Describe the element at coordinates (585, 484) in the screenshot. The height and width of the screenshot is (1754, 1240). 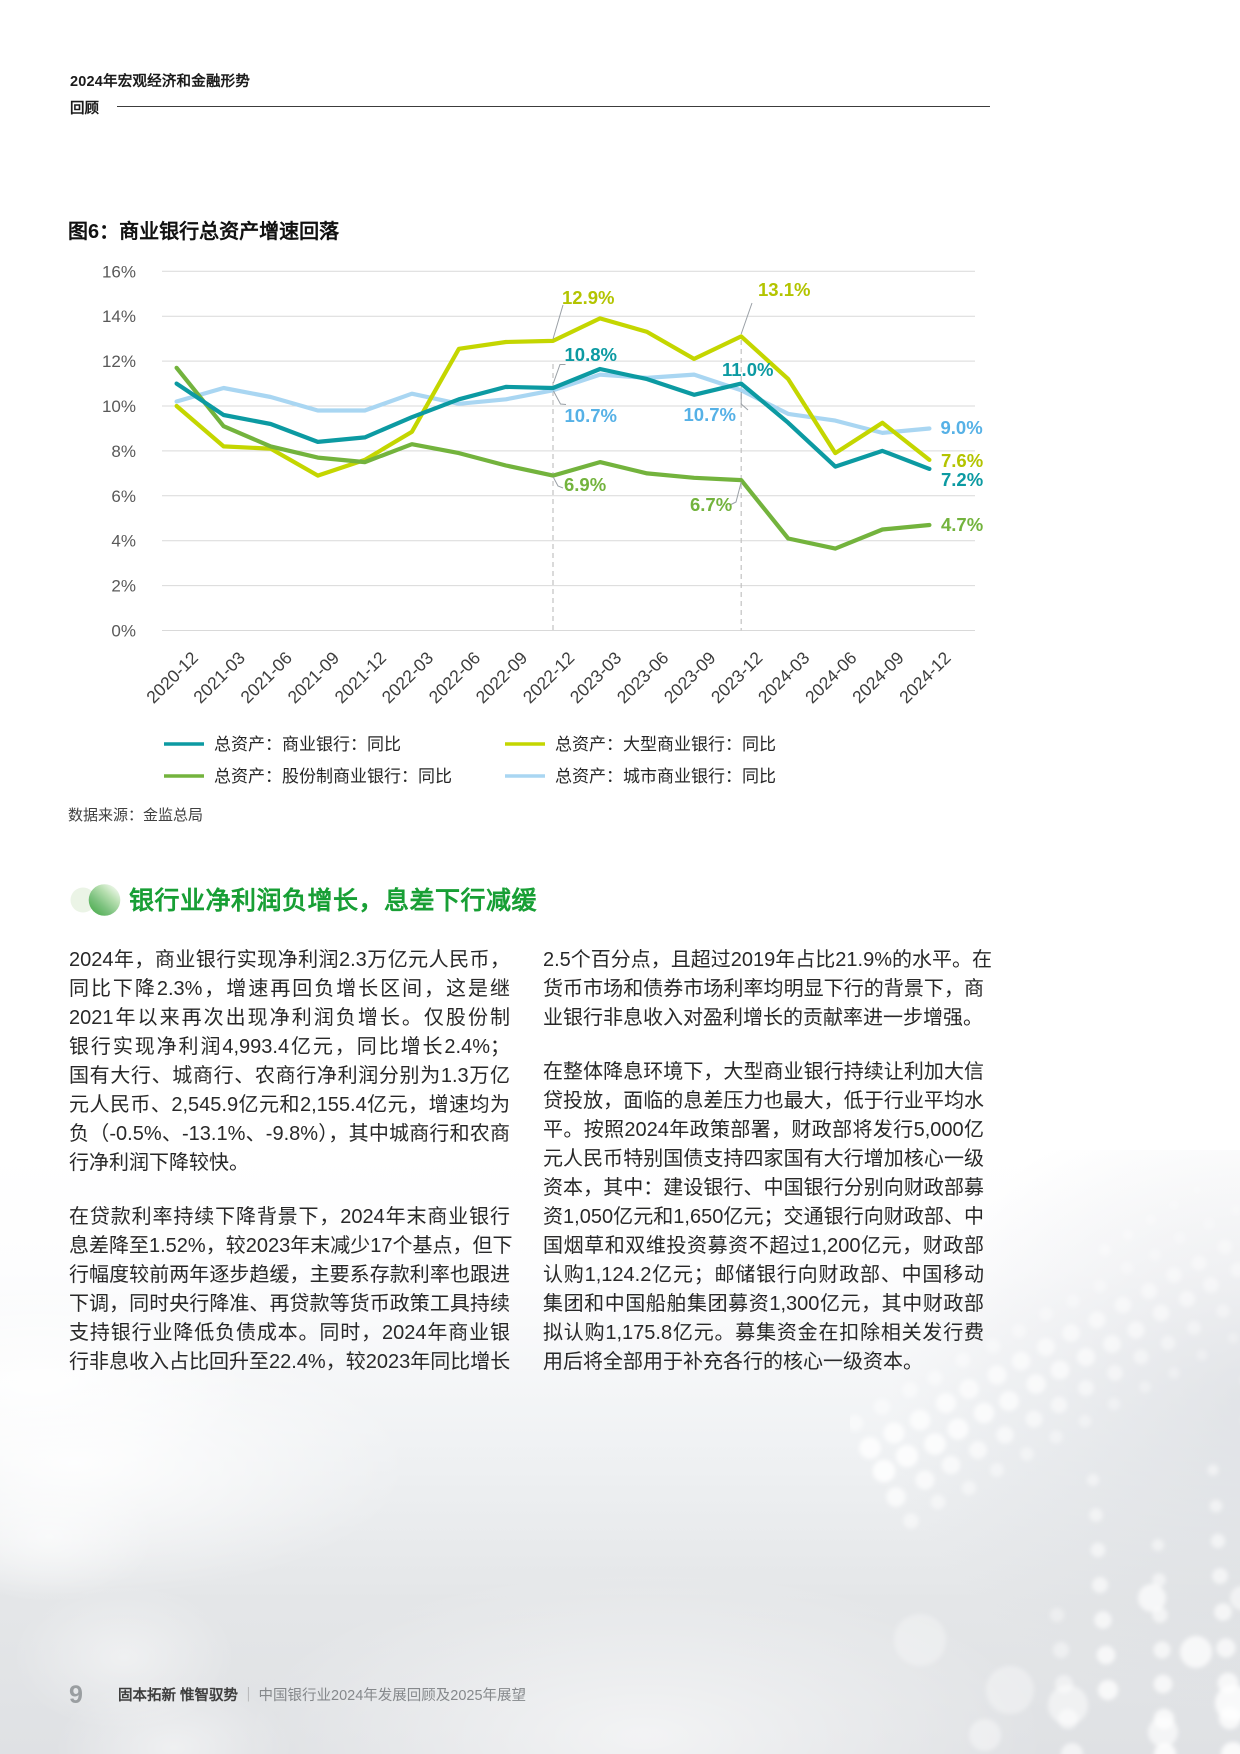
I see `svg-text: 6.9%` at that location.